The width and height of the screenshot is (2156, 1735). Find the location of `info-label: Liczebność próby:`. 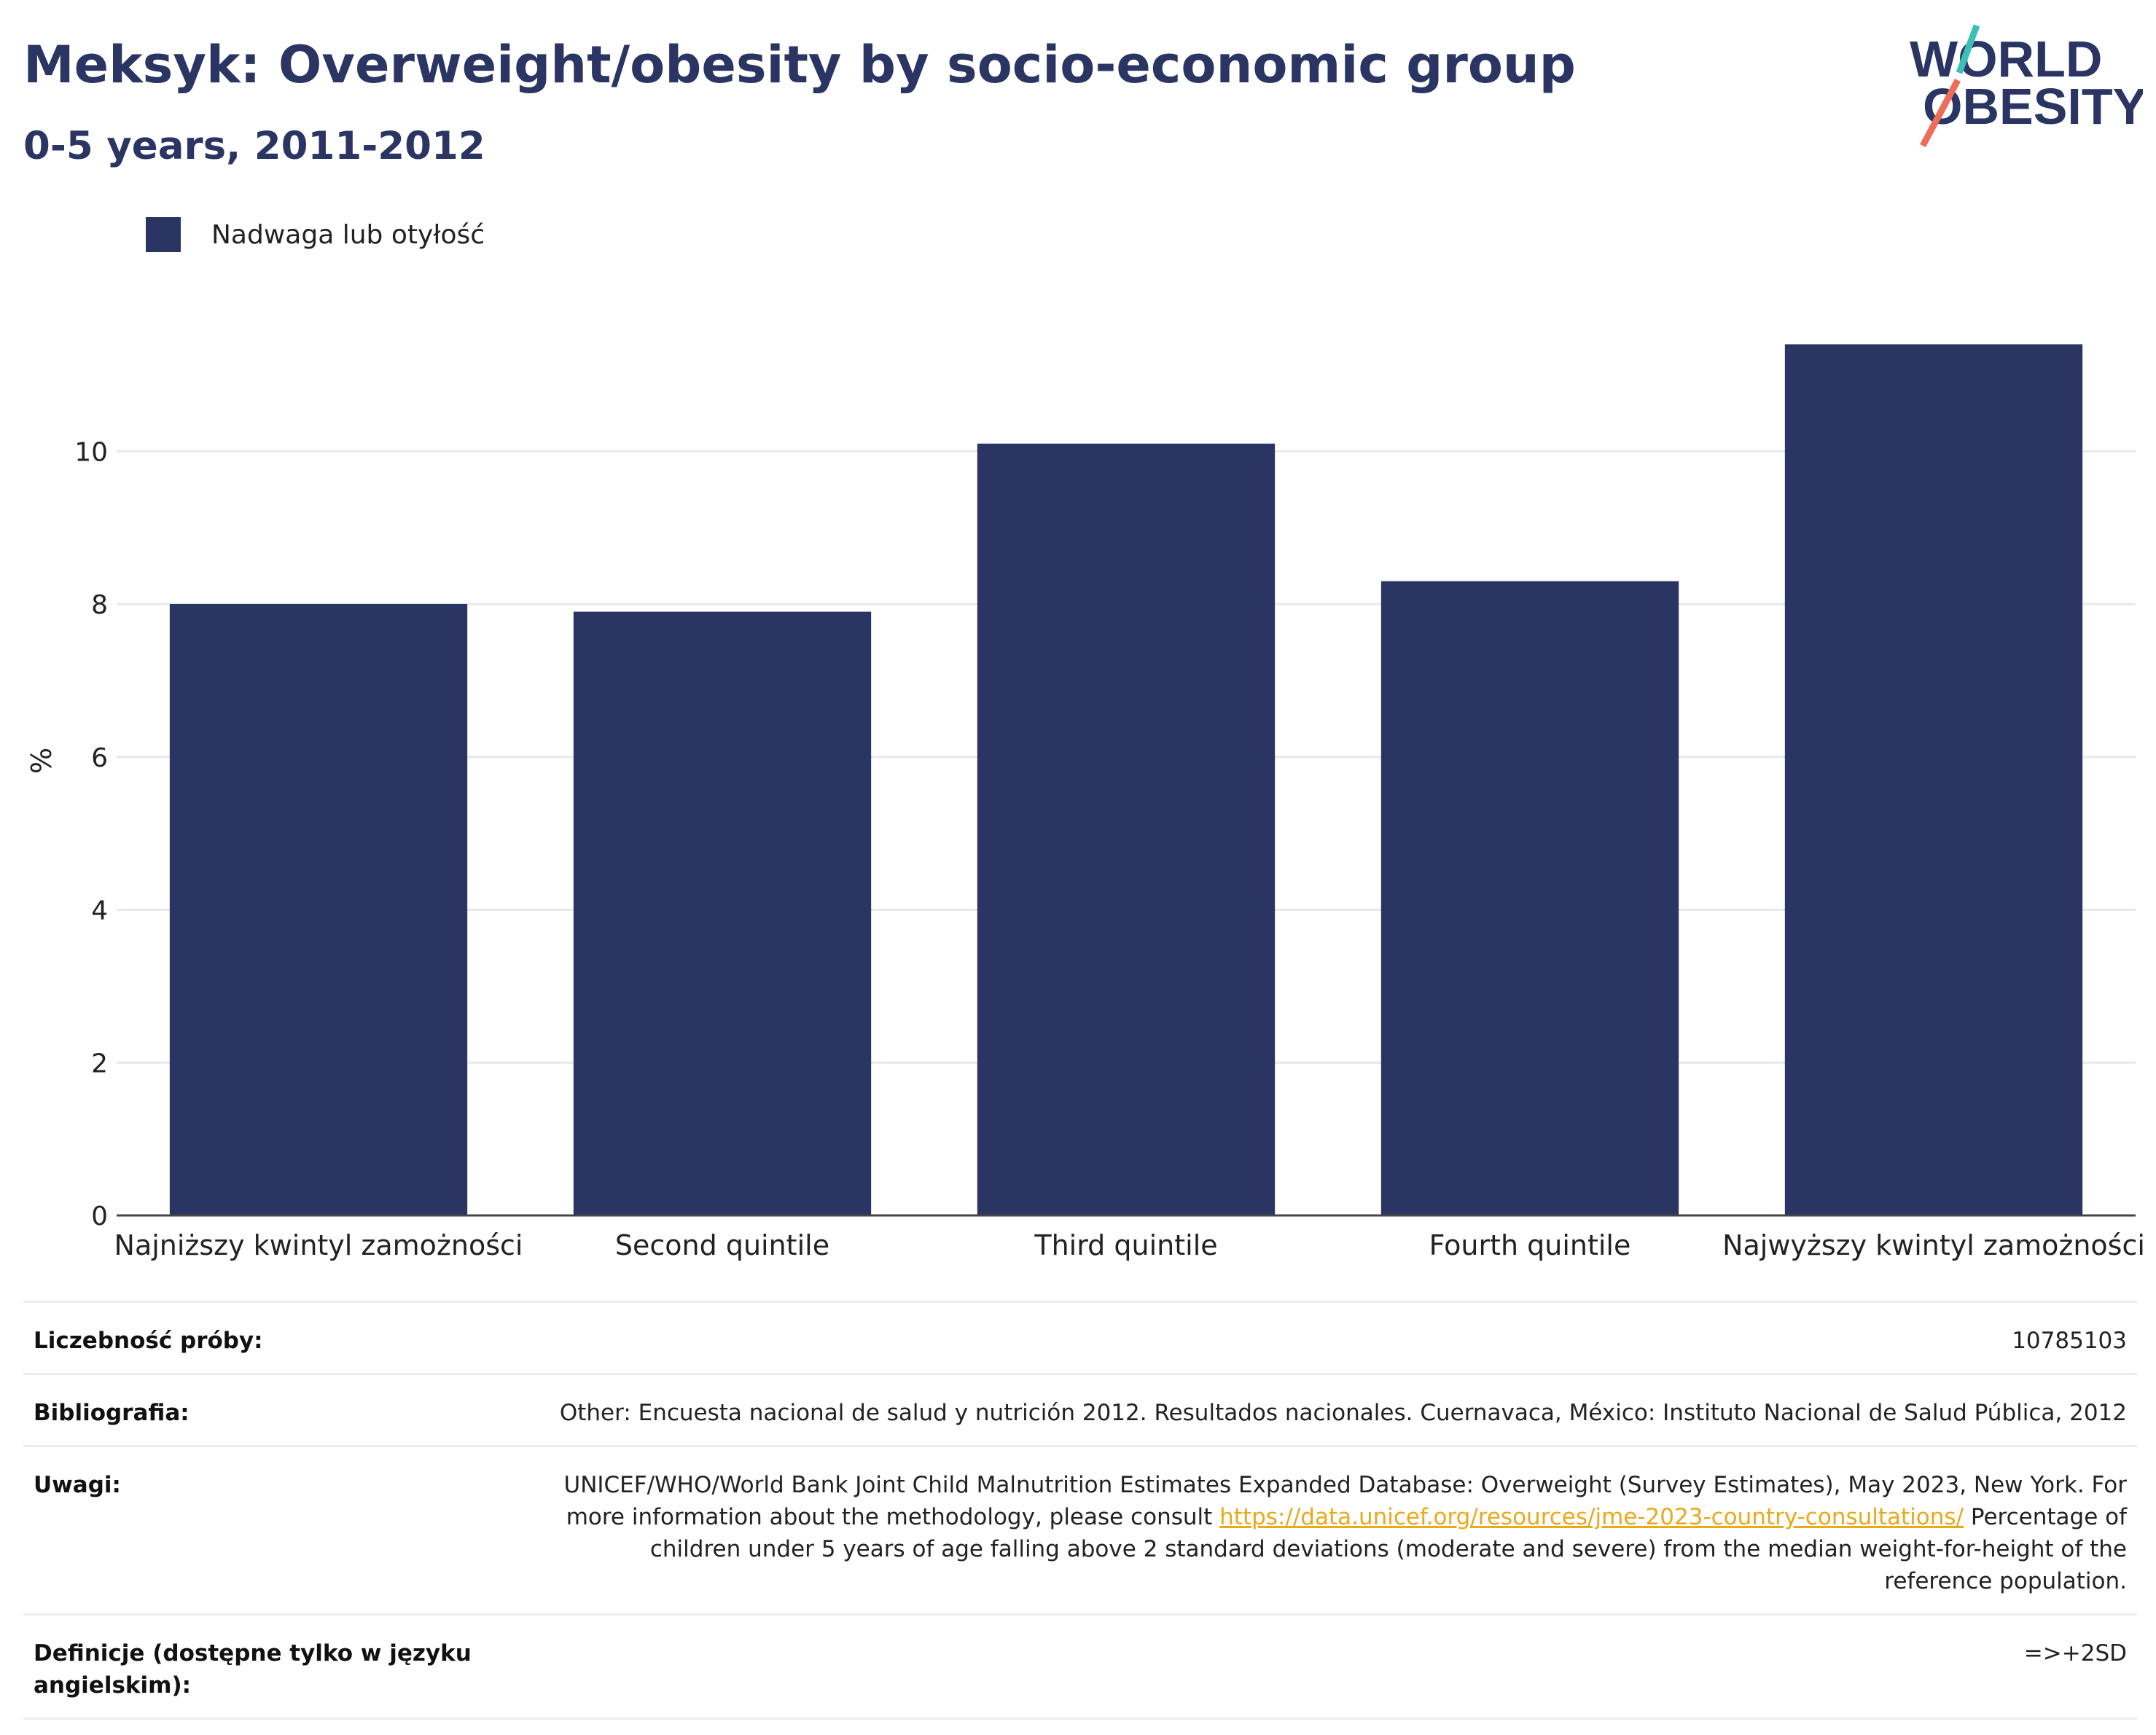

info-label: Liczebność próby: is located at coordinates (148, 1341).